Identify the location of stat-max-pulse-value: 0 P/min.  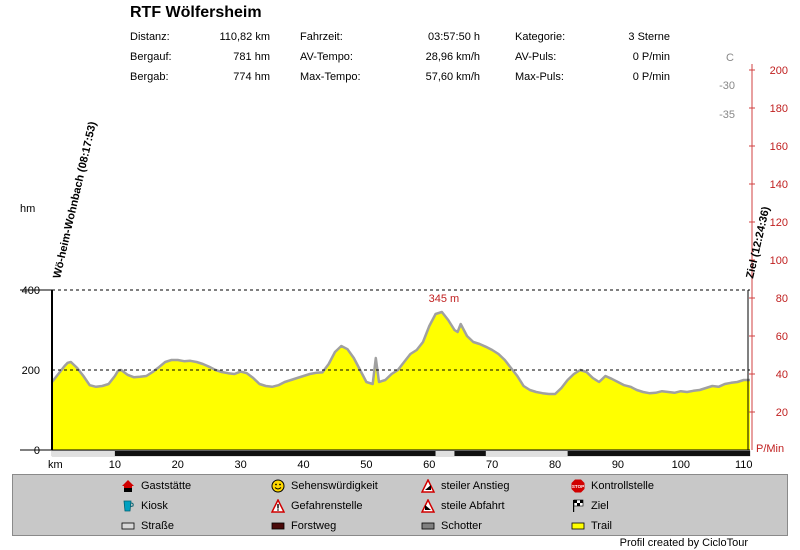
(651, 77).